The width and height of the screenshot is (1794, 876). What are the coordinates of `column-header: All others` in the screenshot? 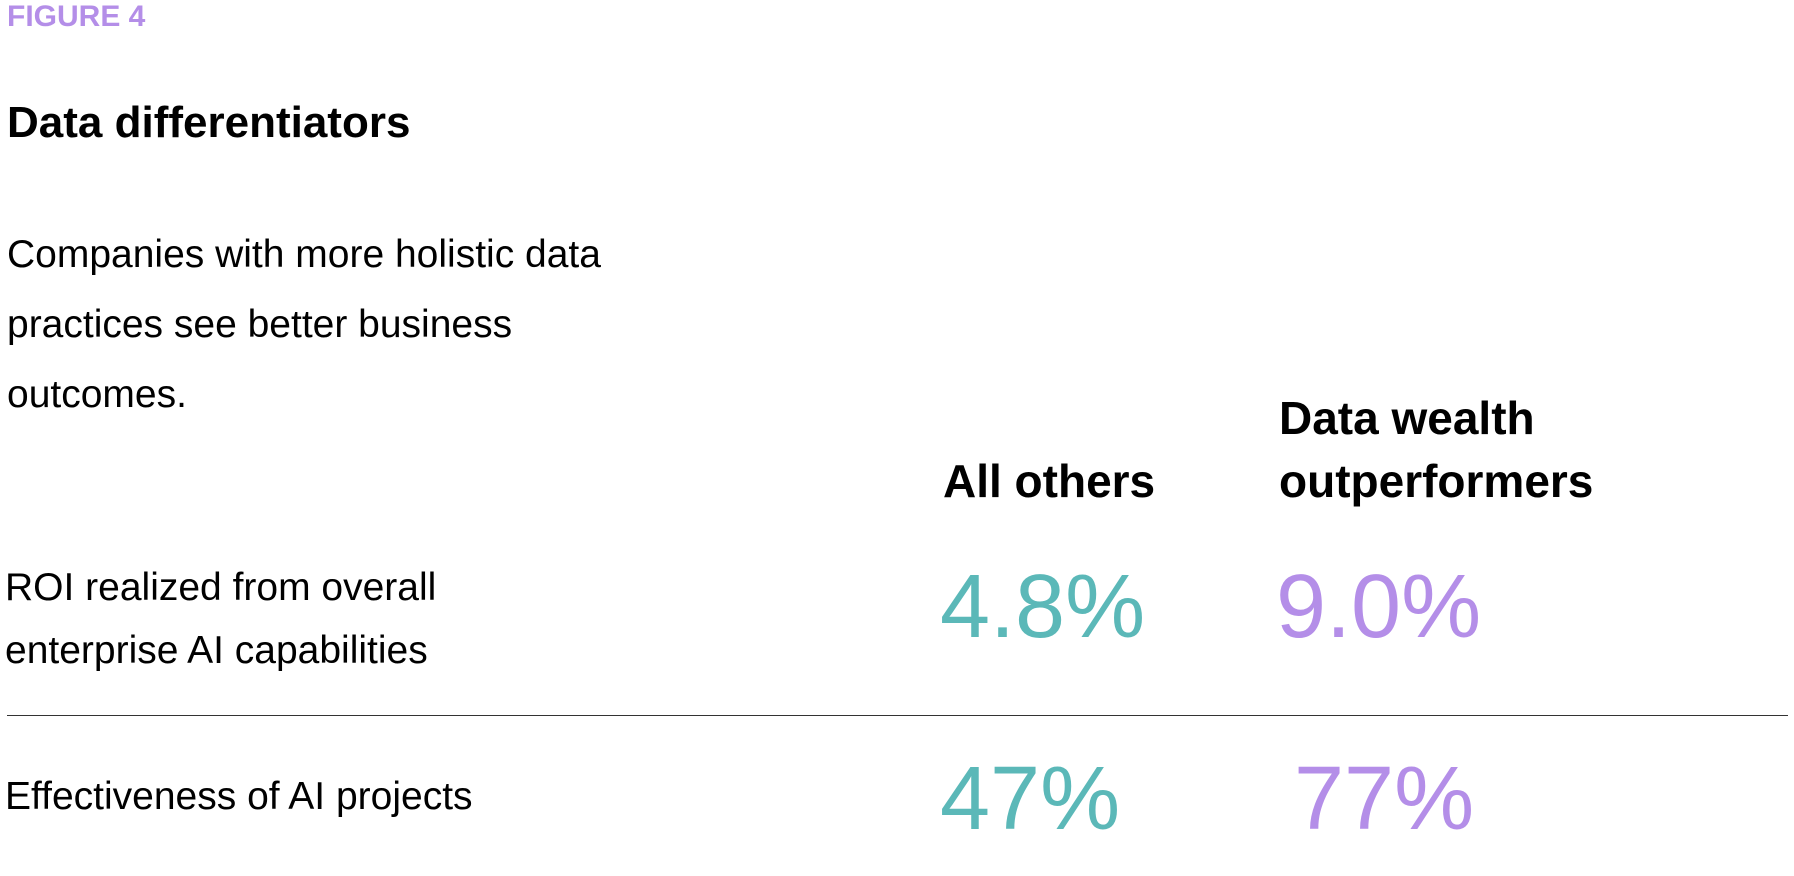 It's located at (1049, 481).